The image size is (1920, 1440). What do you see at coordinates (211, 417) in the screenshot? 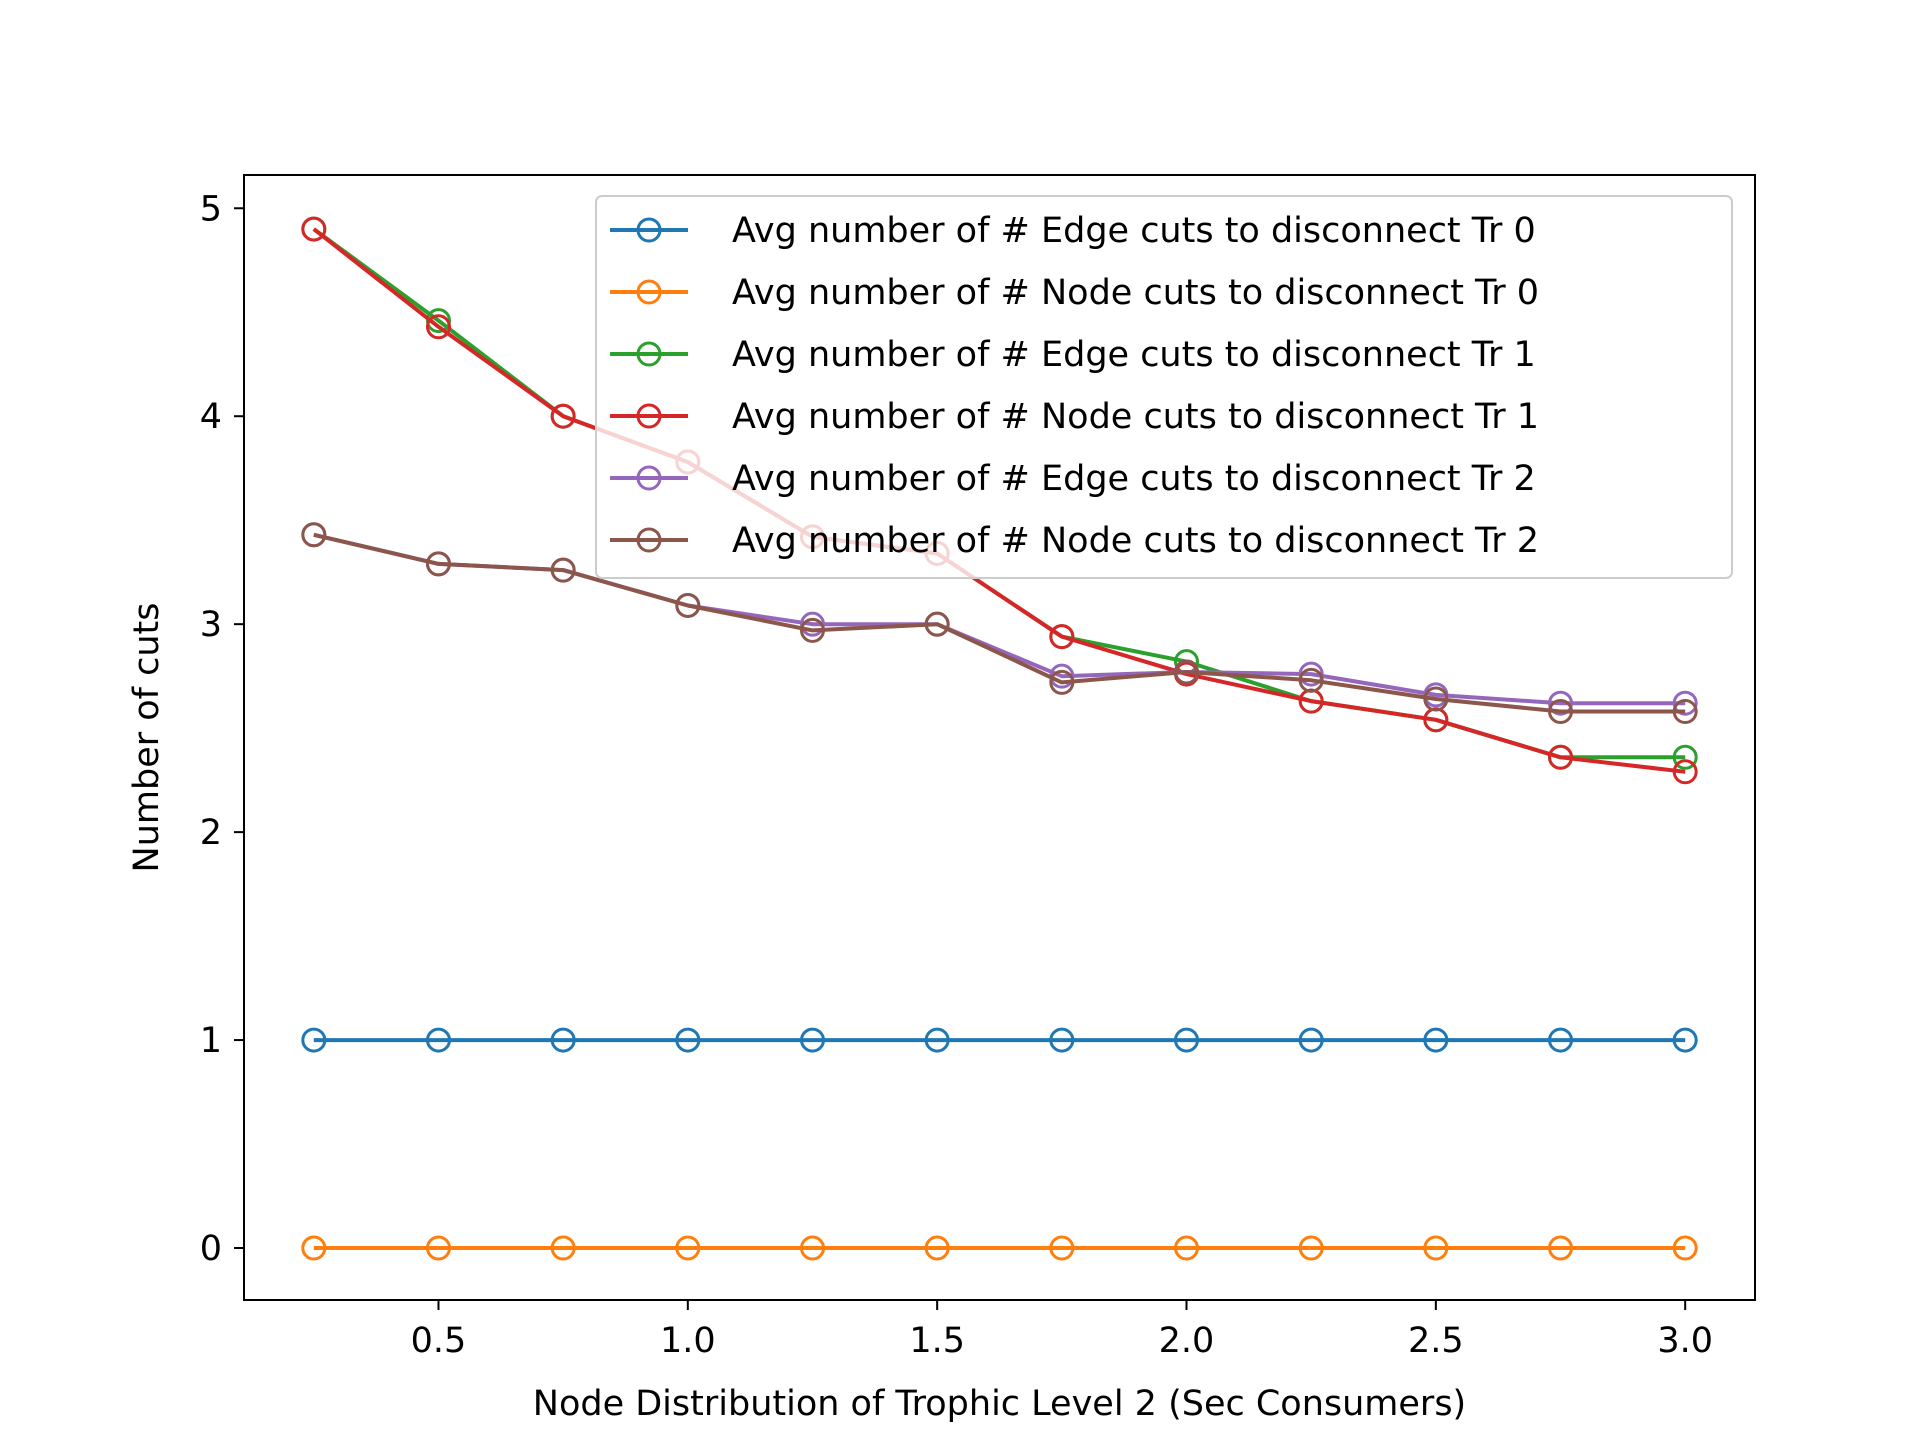
I see `y-tick-label: 4` at bounding box center [211, 417].